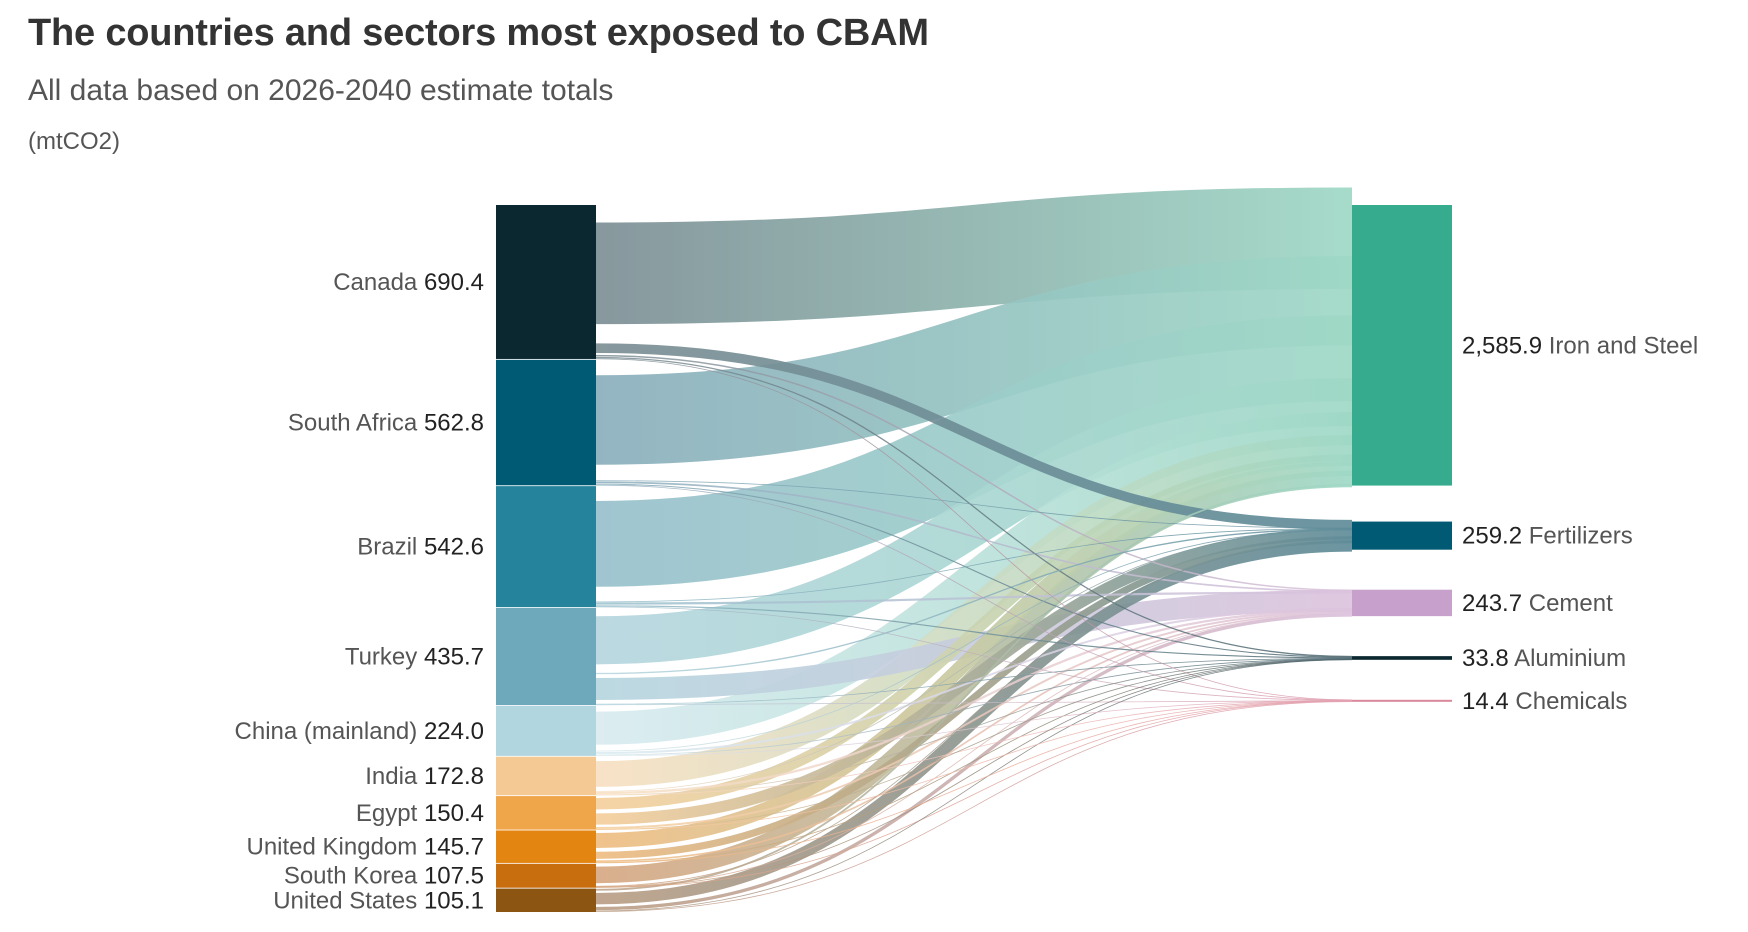 Image resolution: width=1748 pixels, height=932 pixels. What do you see at coordinates (974, 598) in the screenshot?
I see `flow-brazil-to-cement` at bounding box center [974, 598].